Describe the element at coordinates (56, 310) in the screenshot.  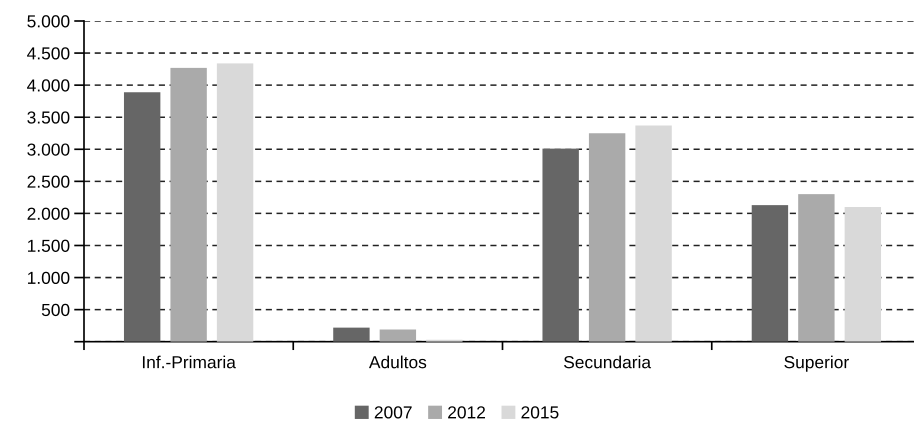
I see `y-tick-label: 500` at that location.